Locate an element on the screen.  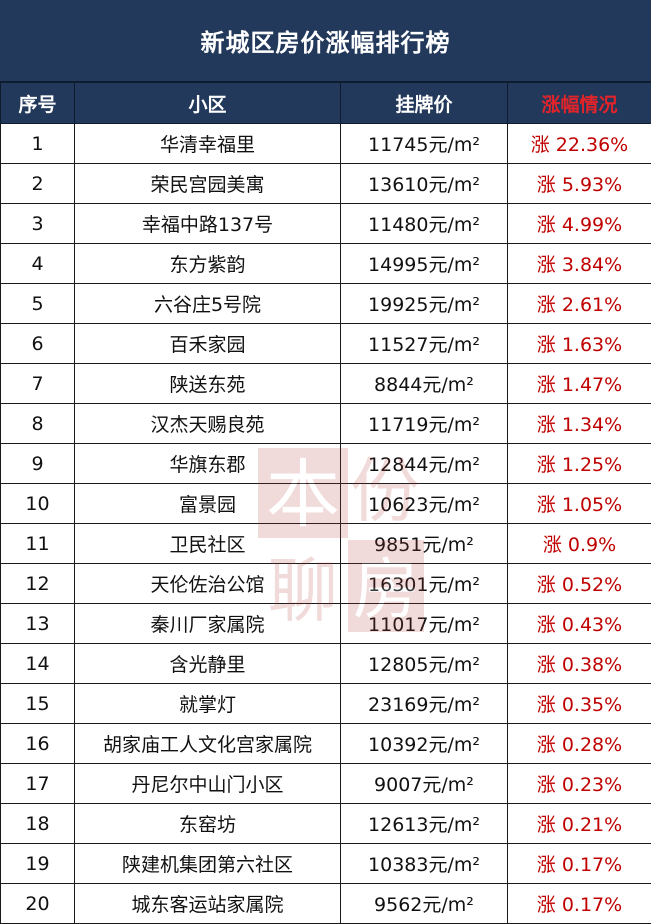
cell-name: 卫民社区 is located at coordinates (208, 544).